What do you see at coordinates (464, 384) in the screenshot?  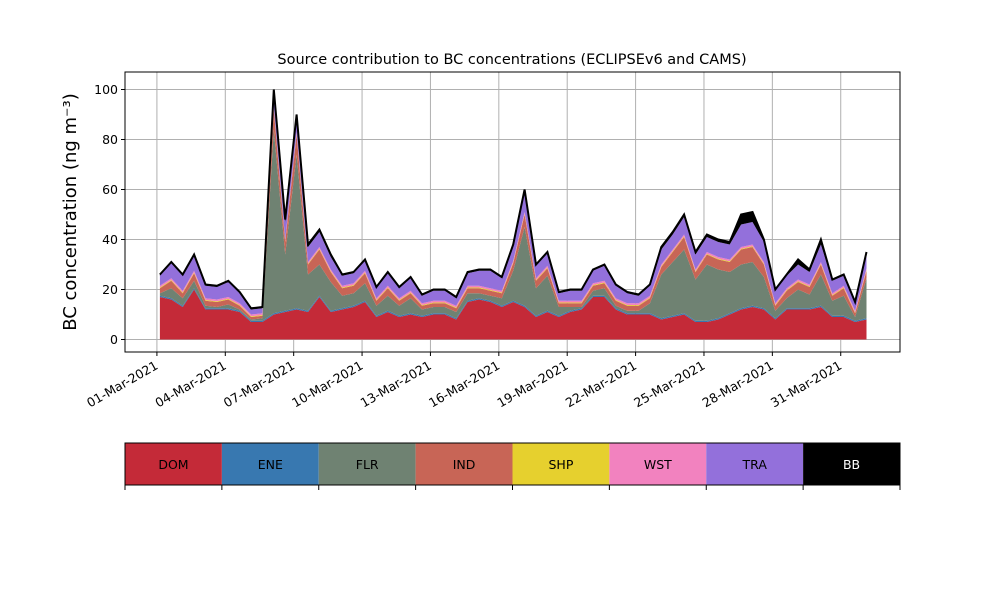 I see `x-tick-label: 16-Mar-2021` at bounding box center [464, 384].